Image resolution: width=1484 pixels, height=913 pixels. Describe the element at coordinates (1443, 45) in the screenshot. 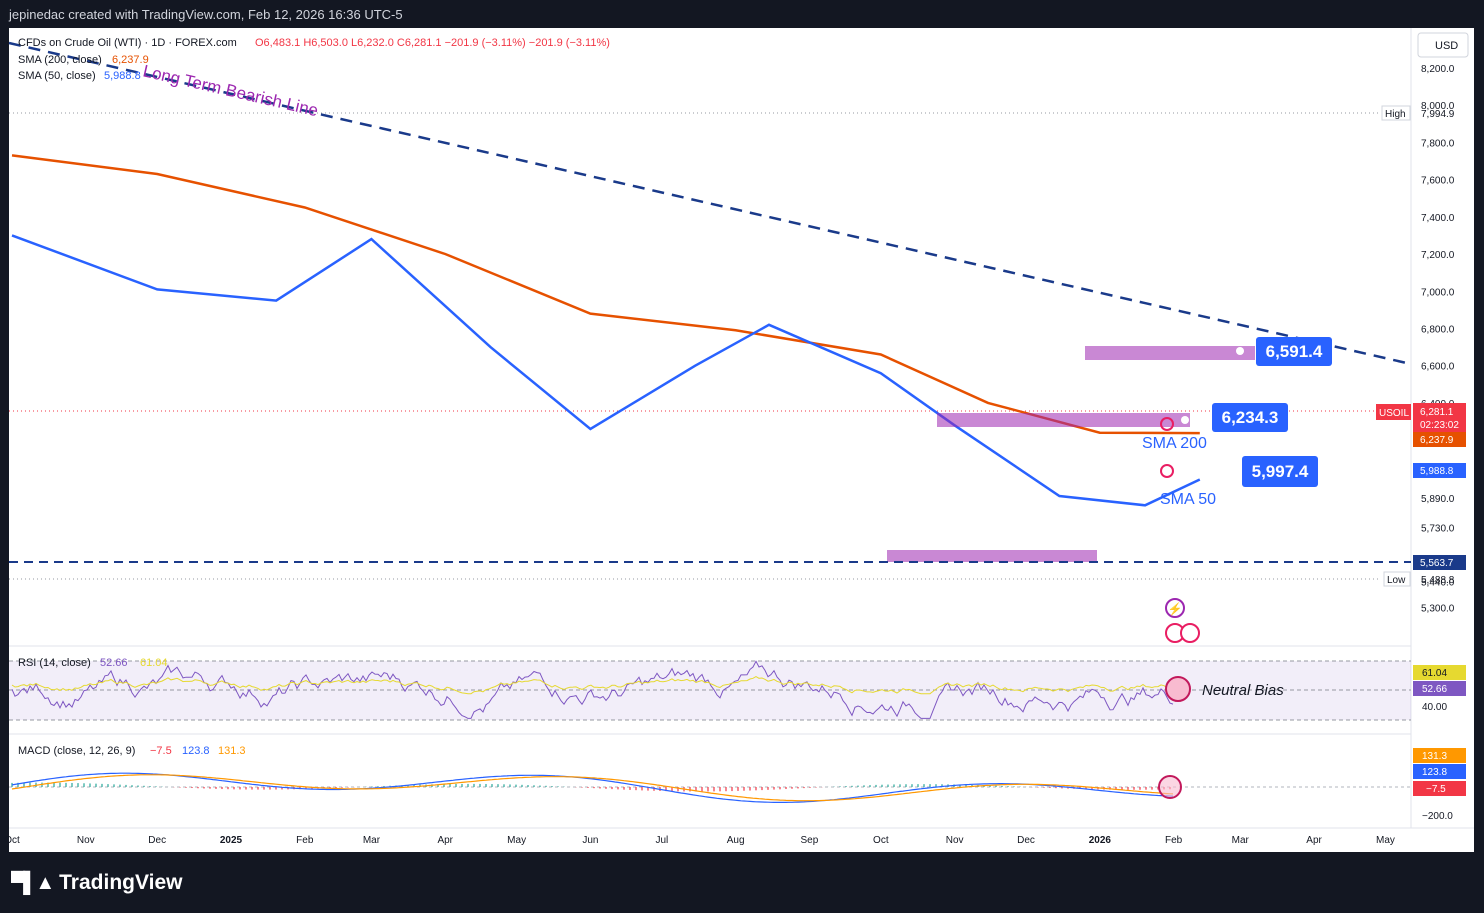

I see `currency-button` at that location.